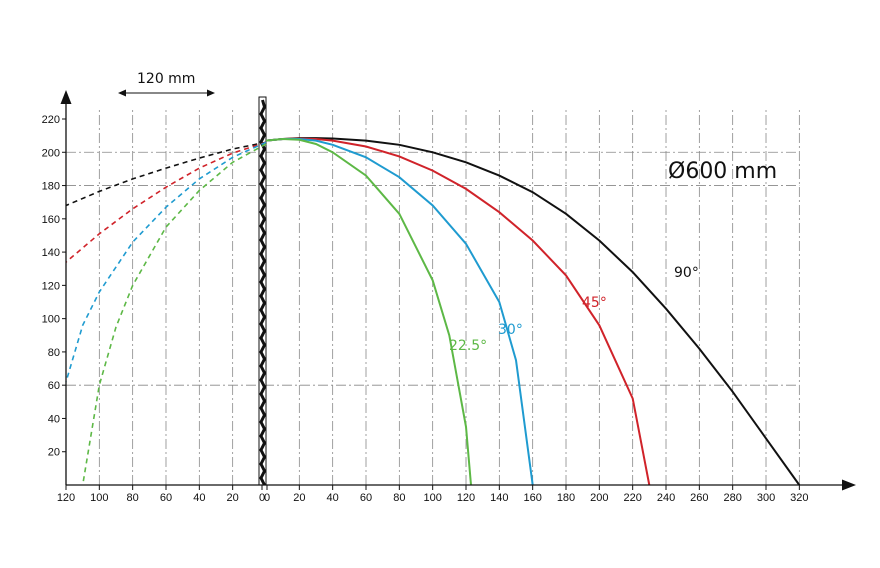 This screenshot has width=880, height=568. What do you see at coordinates (51, 187) in the screenshot?
I see `y-tick-label: 180` at bounding box center [51, 187].